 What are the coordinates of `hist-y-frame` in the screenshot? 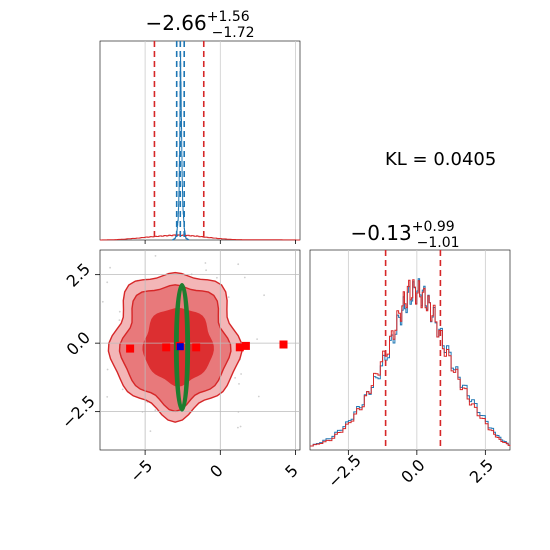 It's located at (410, 350).